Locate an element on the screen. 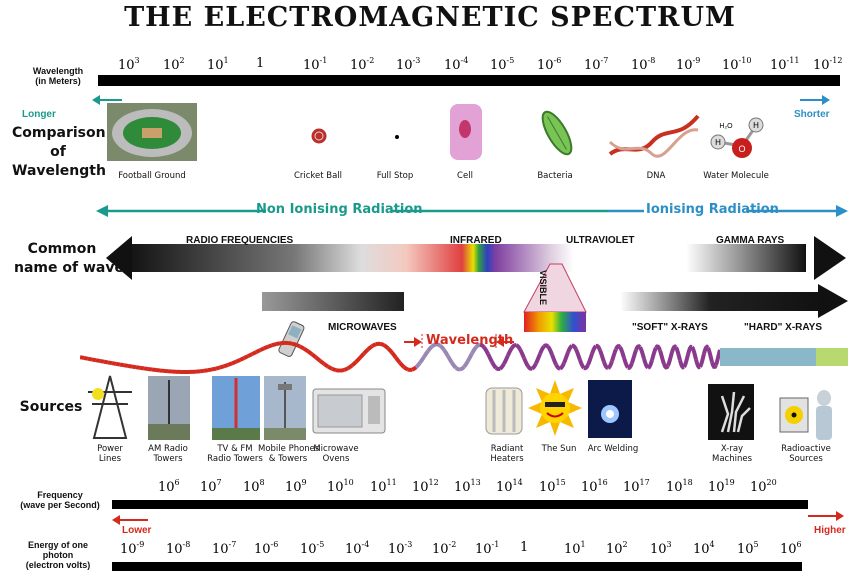 The image size is (860, 586). page-title: THE ELECTROMAGNETIC SPECTRUM is located at coordinates (430, 17).